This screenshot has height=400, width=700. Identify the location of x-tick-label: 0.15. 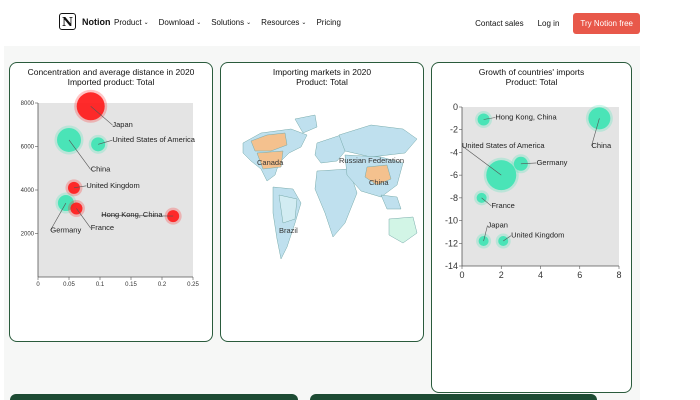
(131, 285).